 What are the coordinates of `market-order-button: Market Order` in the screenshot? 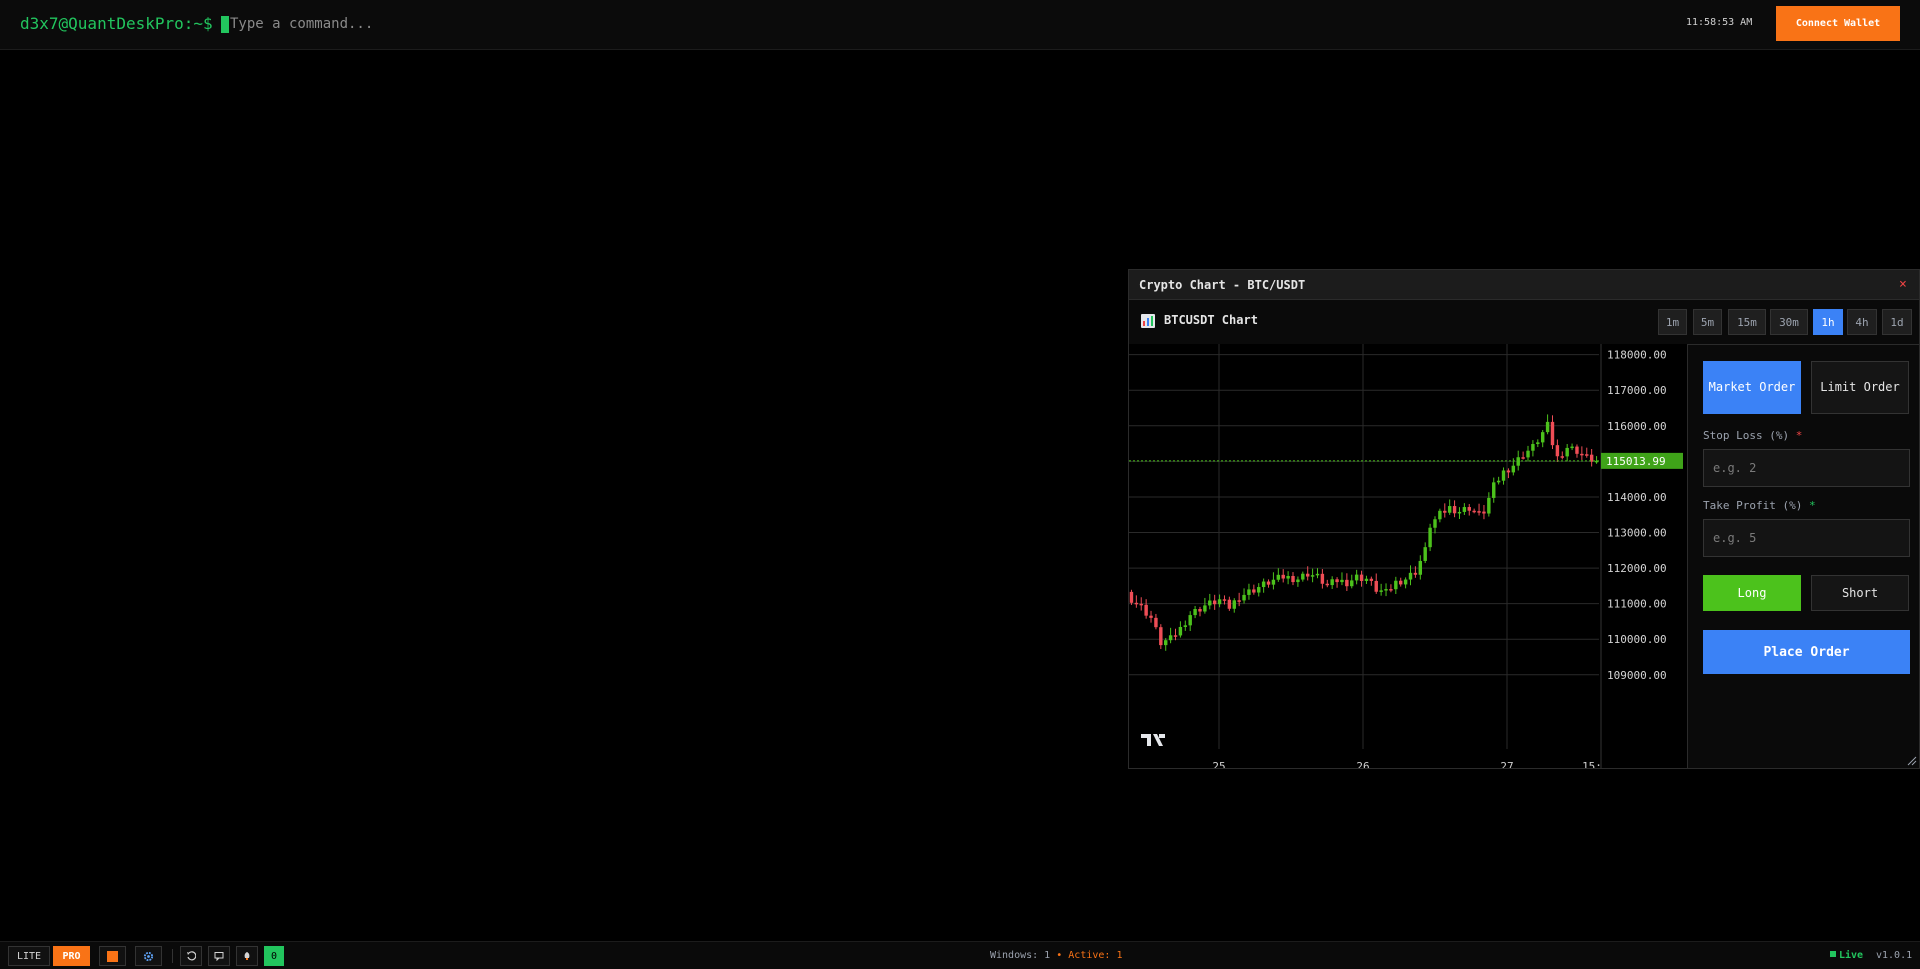 It's located at (1752, 387).